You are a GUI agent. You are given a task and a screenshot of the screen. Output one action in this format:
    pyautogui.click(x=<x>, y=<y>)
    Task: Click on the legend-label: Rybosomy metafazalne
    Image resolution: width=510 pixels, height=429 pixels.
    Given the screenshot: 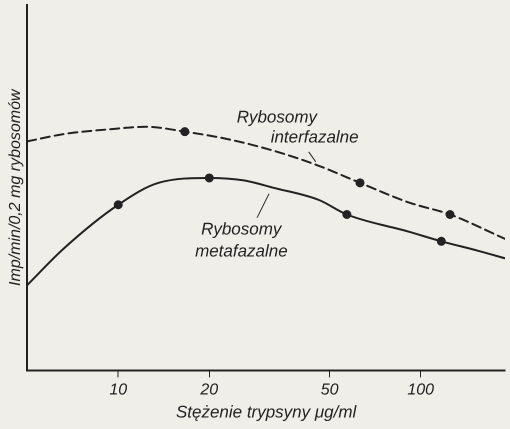 What is the action you would take?
    pyautogui.click(x=241, y=239)
    